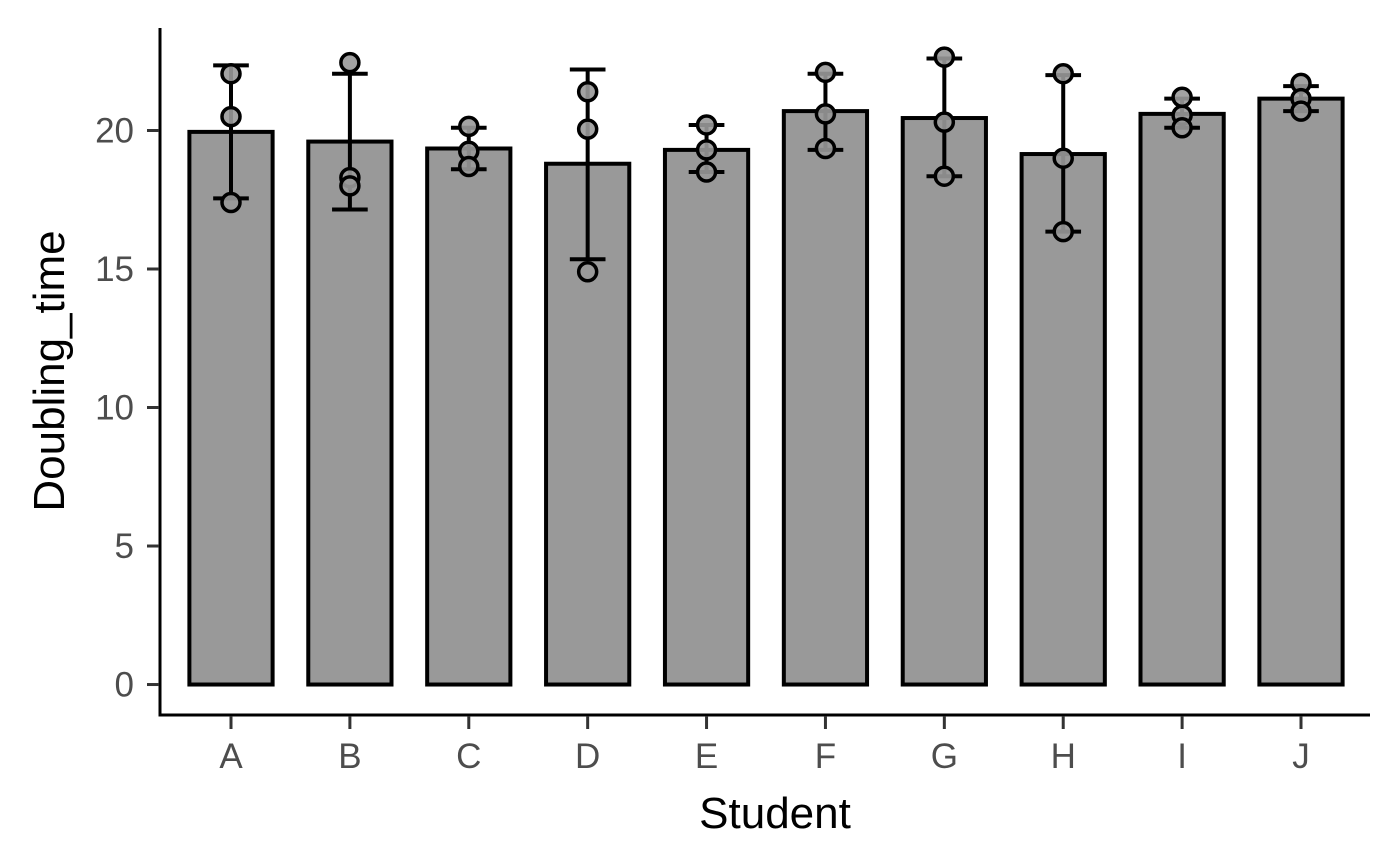 This screenshot has width=1400, height=866. What do you see at coordinates (114, 408) in the screenshot?
I see `y-tick-label-10: 10` at bounding box center [114, 408].